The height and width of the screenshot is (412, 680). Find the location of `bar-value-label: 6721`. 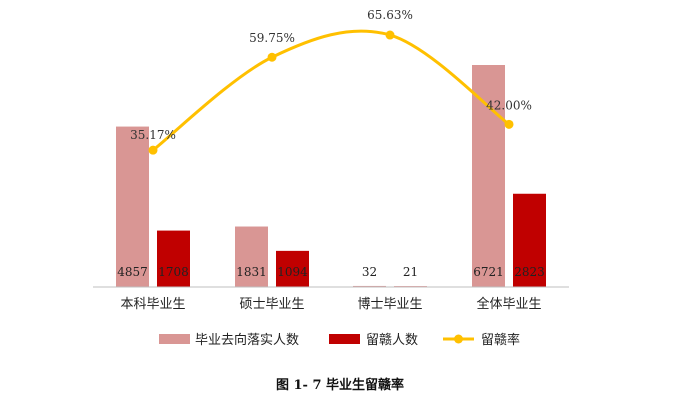

bar-value-label: 6721 is located at coordinates (488, 272).